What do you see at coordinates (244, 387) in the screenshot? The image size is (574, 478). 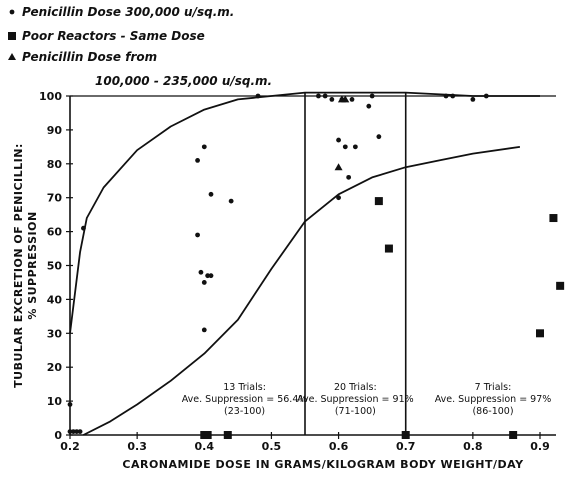 I see `annotation-text: 13 Trials:` at bounding box center [244, 387].